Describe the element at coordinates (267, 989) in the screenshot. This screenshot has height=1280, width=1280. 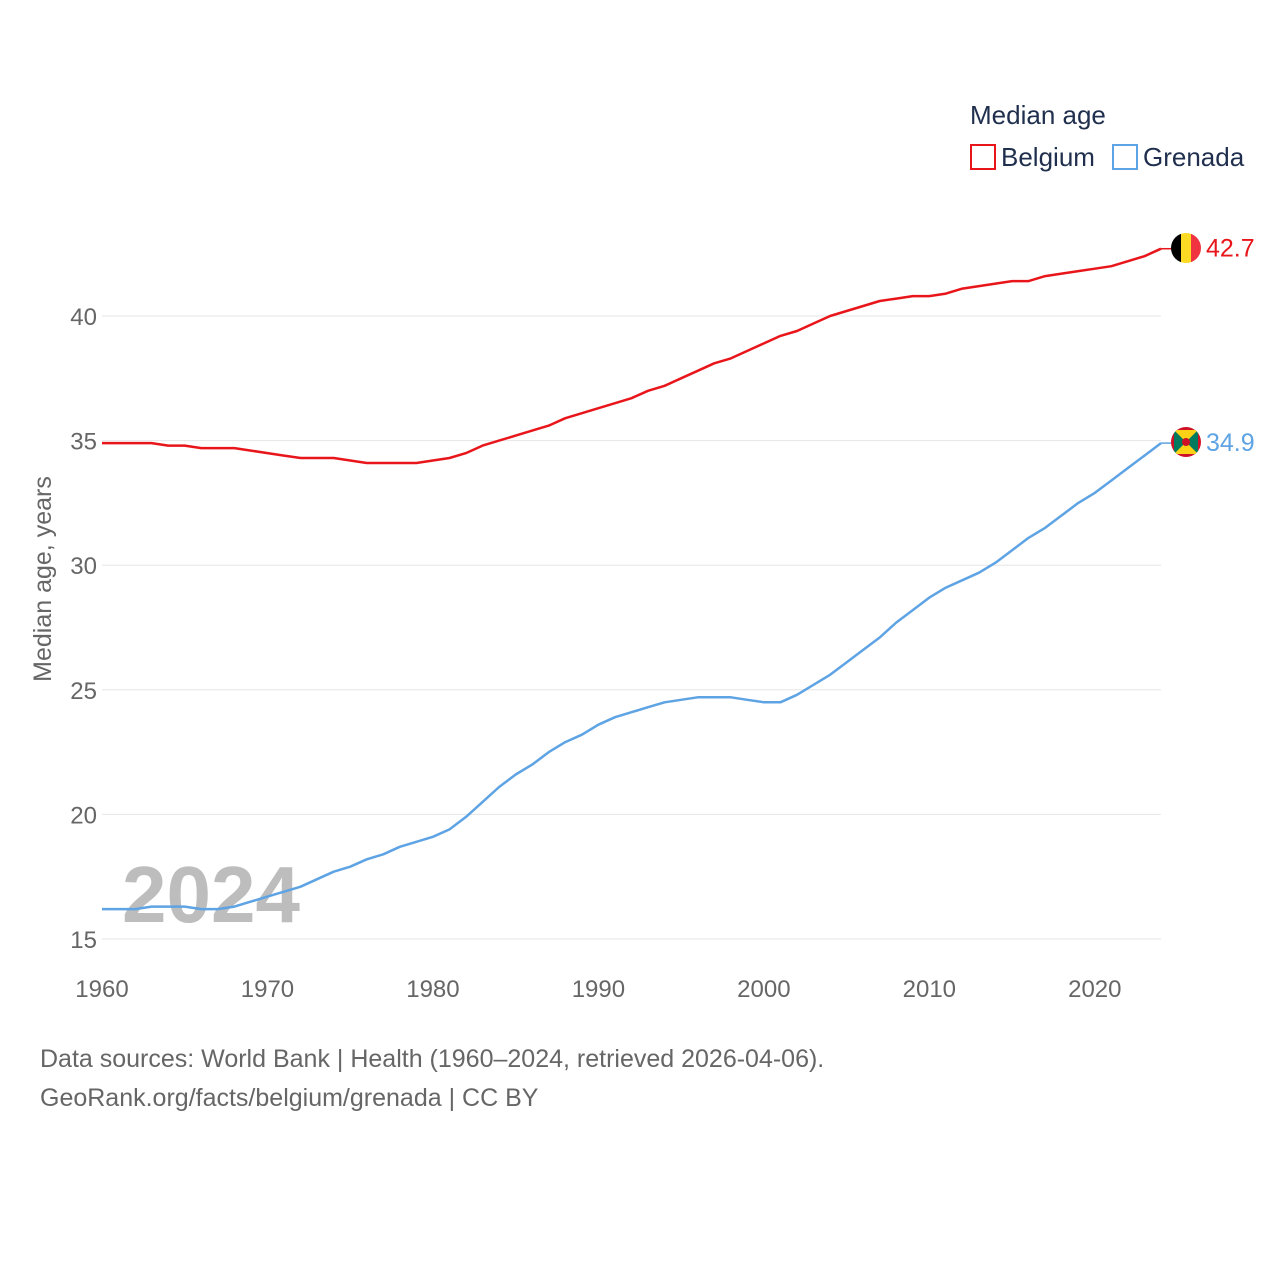
I see `x-tick-label-1970: 1970` at that location.